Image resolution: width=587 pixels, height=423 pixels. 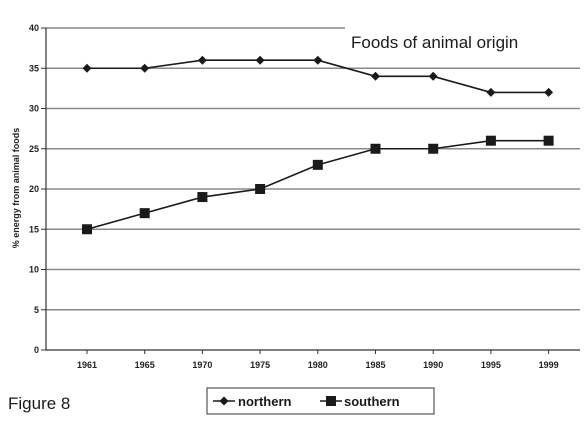 What do you see at coordinates (36, 350) in the screenshot?
I see `y-tick-label: 0` at bounding box center [36, 350].